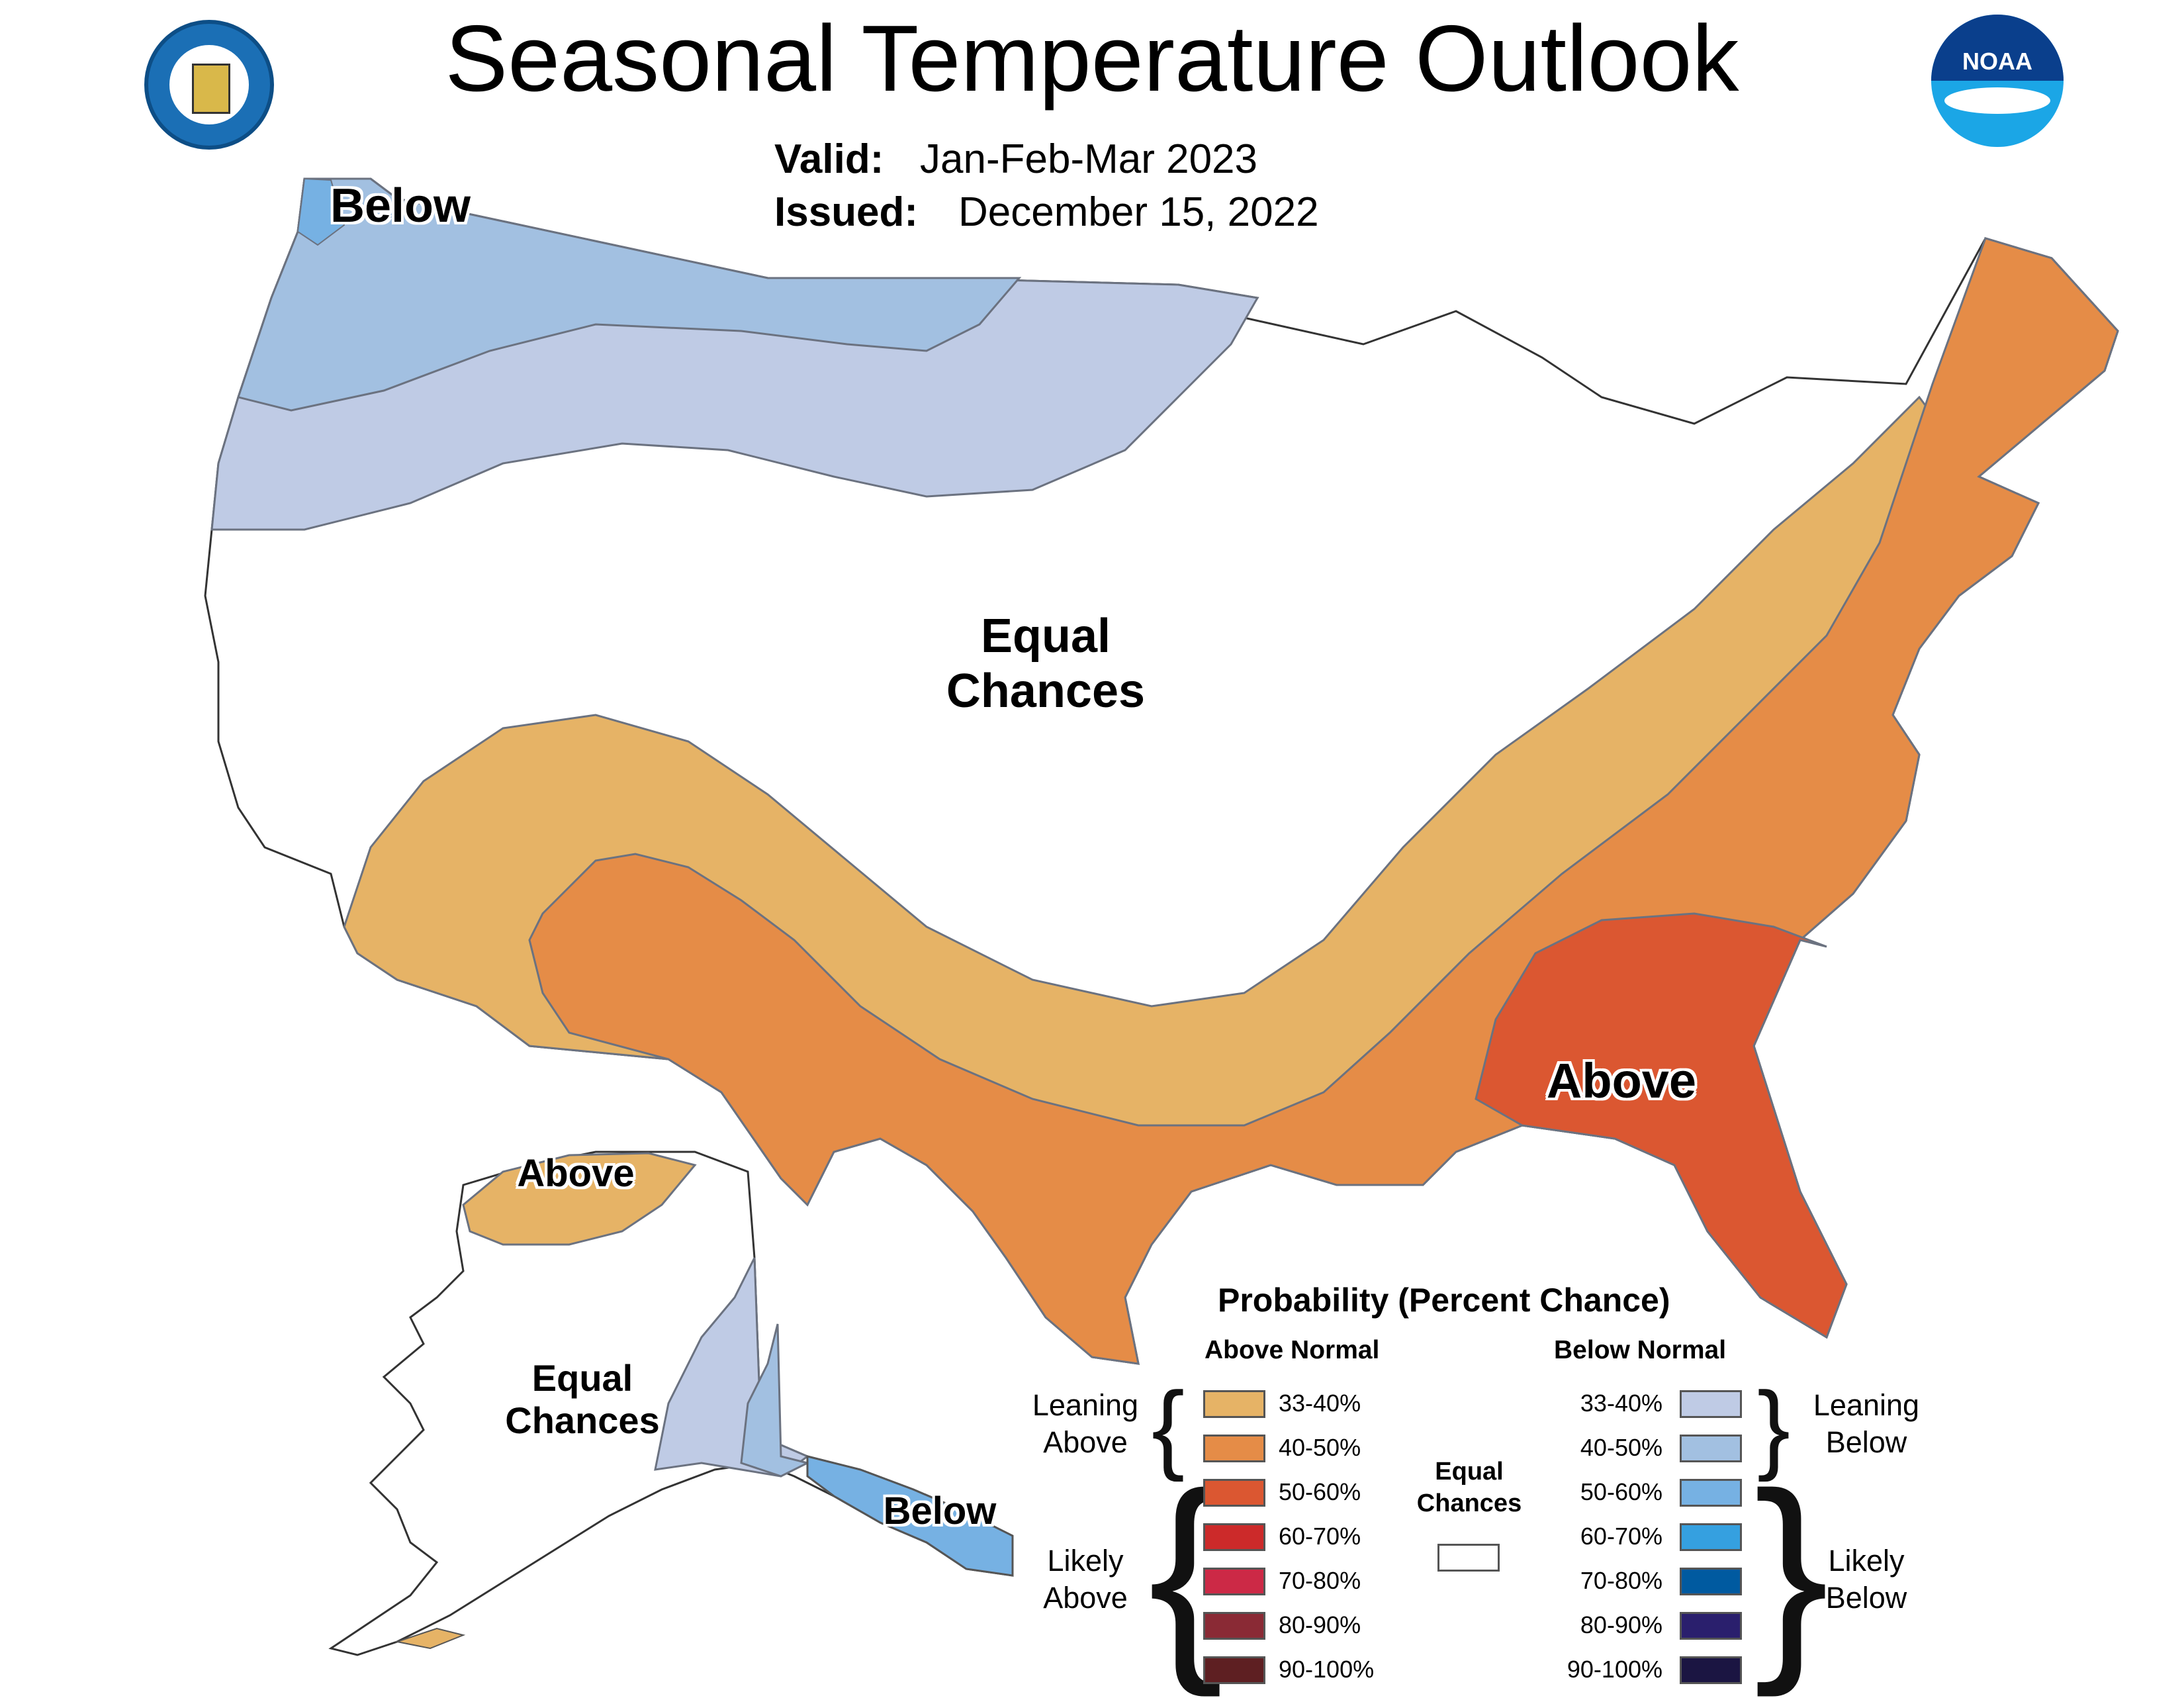 Image resolution: width=2184 pixels, height=1698 pixels. I want to click on page-title: Seasonal Temperature Outlook, so click(1092, 58).